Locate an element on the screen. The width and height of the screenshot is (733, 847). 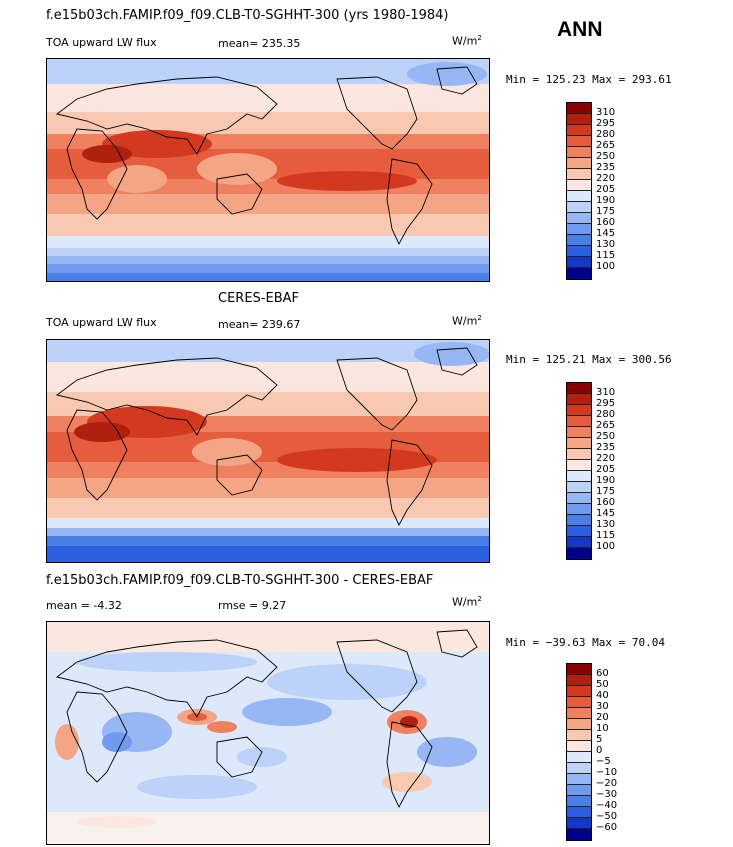
panel-1-units: W/m2 is located at coordinates (467, 41).